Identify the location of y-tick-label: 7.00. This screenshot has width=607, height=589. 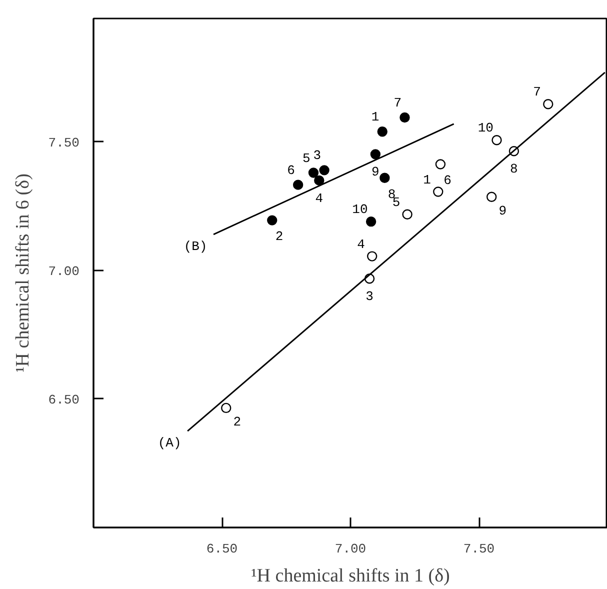
(64, 271).